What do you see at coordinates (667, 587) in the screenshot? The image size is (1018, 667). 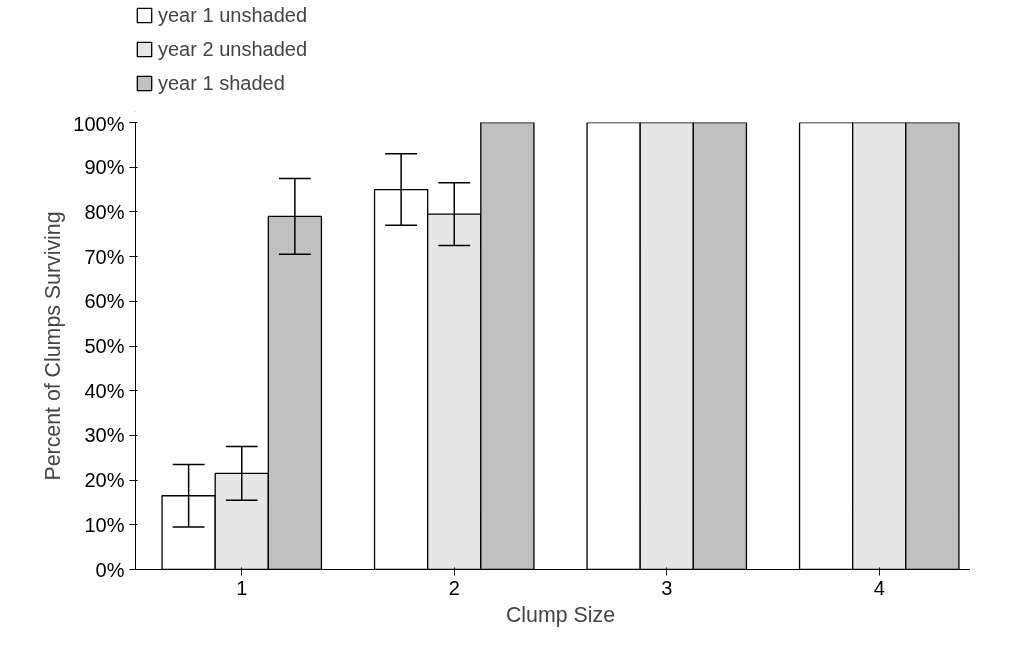 I see `x-tick-label: 3` at bounding box center [667, 587].